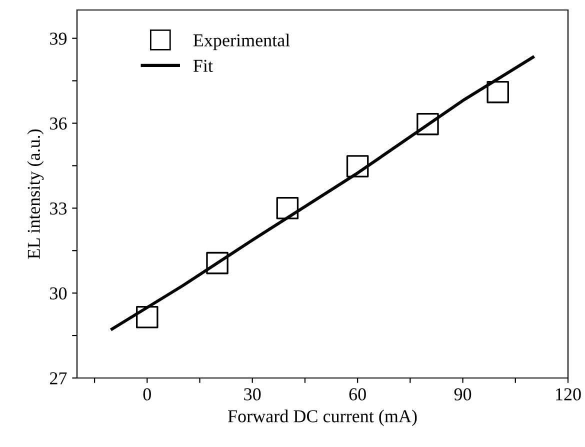 The width and height of the screenshot is (585, 447). What do you see at coordinates (58, 293) in the screenshot?
I see `y-tick-label: 30` at bounding box center [58, 293].